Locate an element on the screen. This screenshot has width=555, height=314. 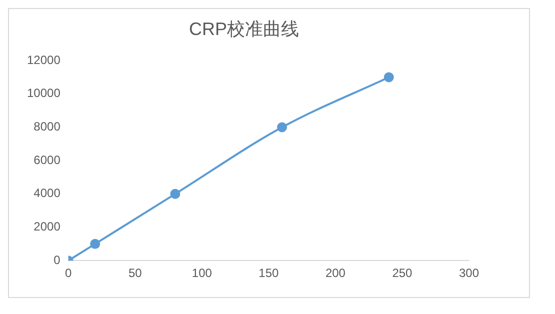
y-tick-label: 2000 is located at coordinates (47, 227).